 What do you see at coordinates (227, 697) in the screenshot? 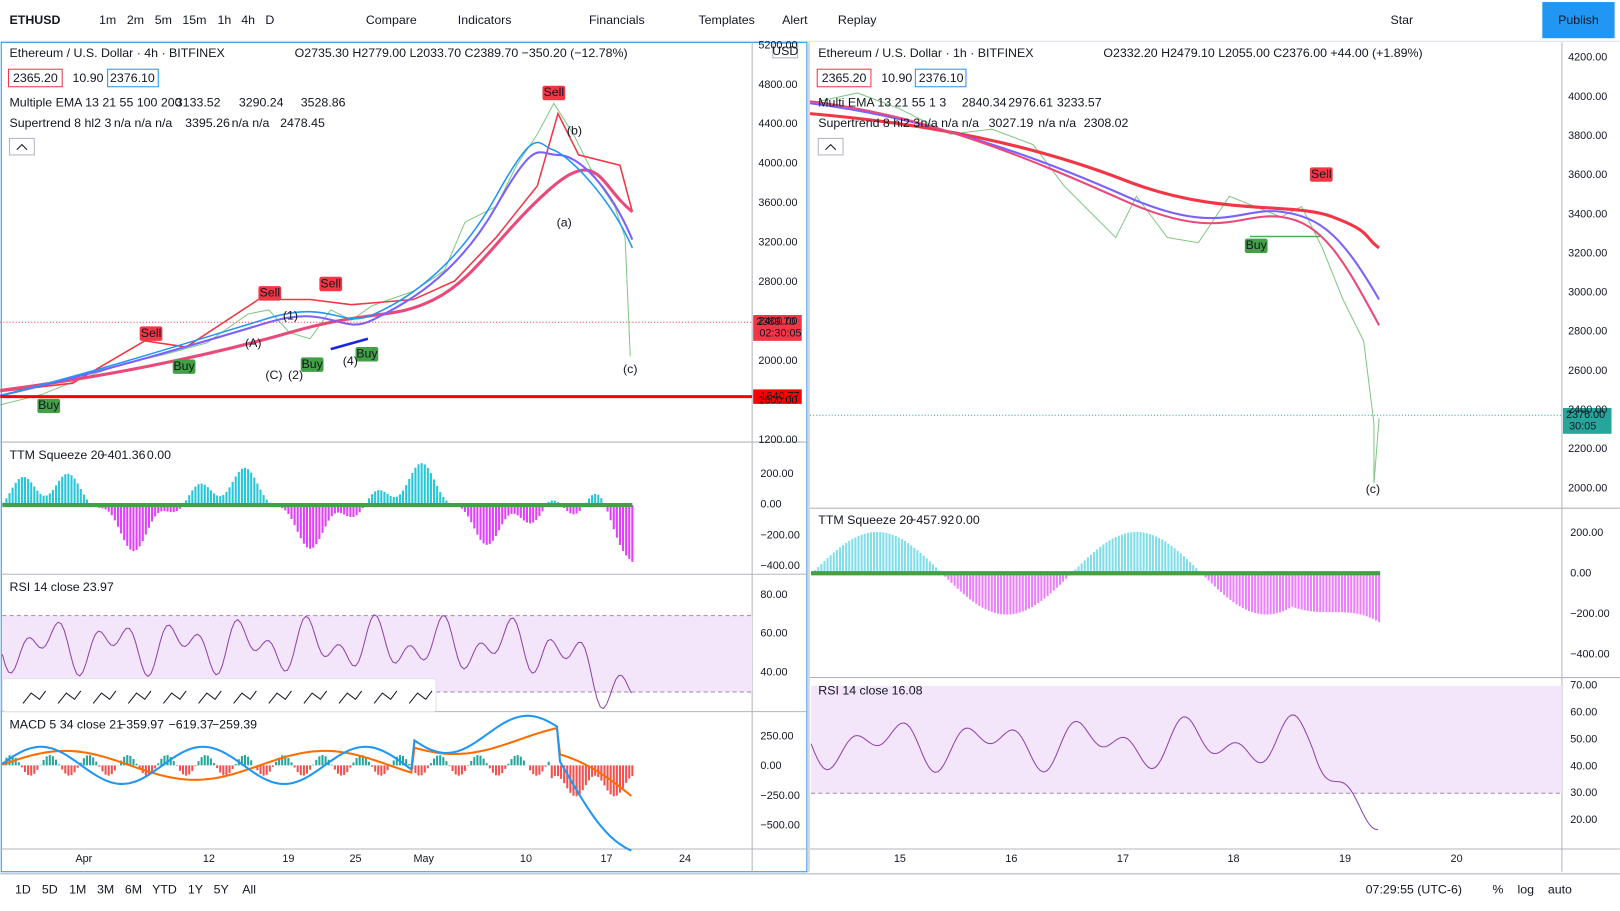
I see `drawing-tools` at bounding box center [227, 697].